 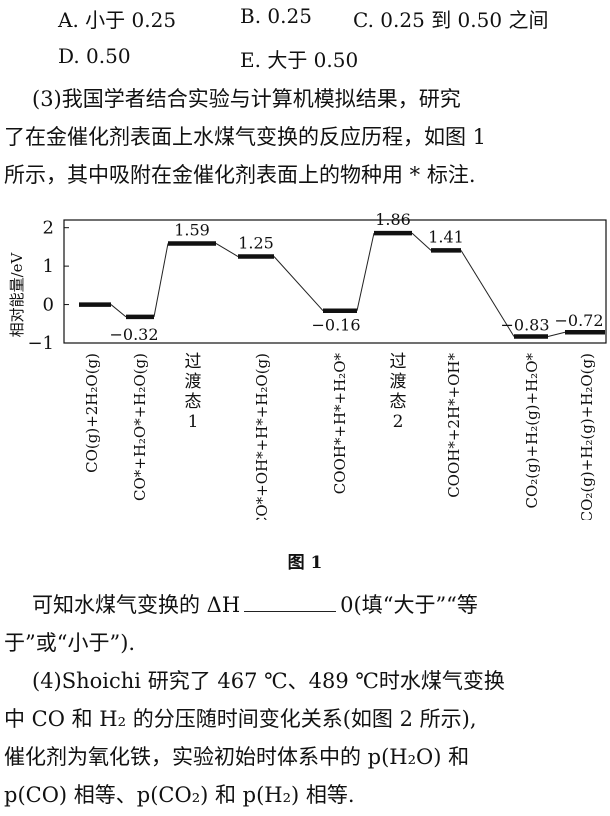 I want to click on conclusion-text-a: 可知水煤气变换的 ΔH, so click(x=136, y=605).